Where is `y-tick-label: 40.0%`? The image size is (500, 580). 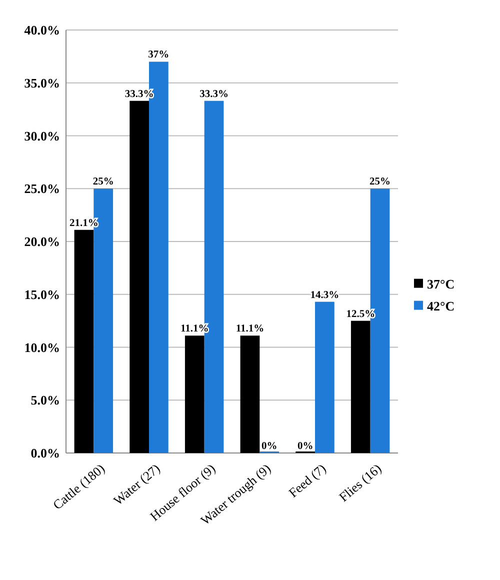 y-tick-label: 40.0% is located at coordinates (42, 30).